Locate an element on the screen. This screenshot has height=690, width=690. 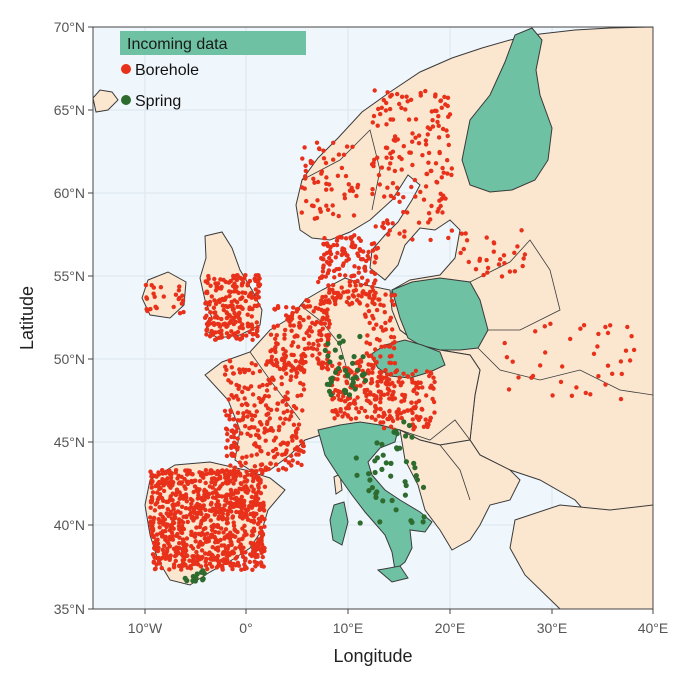
y-tick-label: 40°N is located at coordinates (69, 525).